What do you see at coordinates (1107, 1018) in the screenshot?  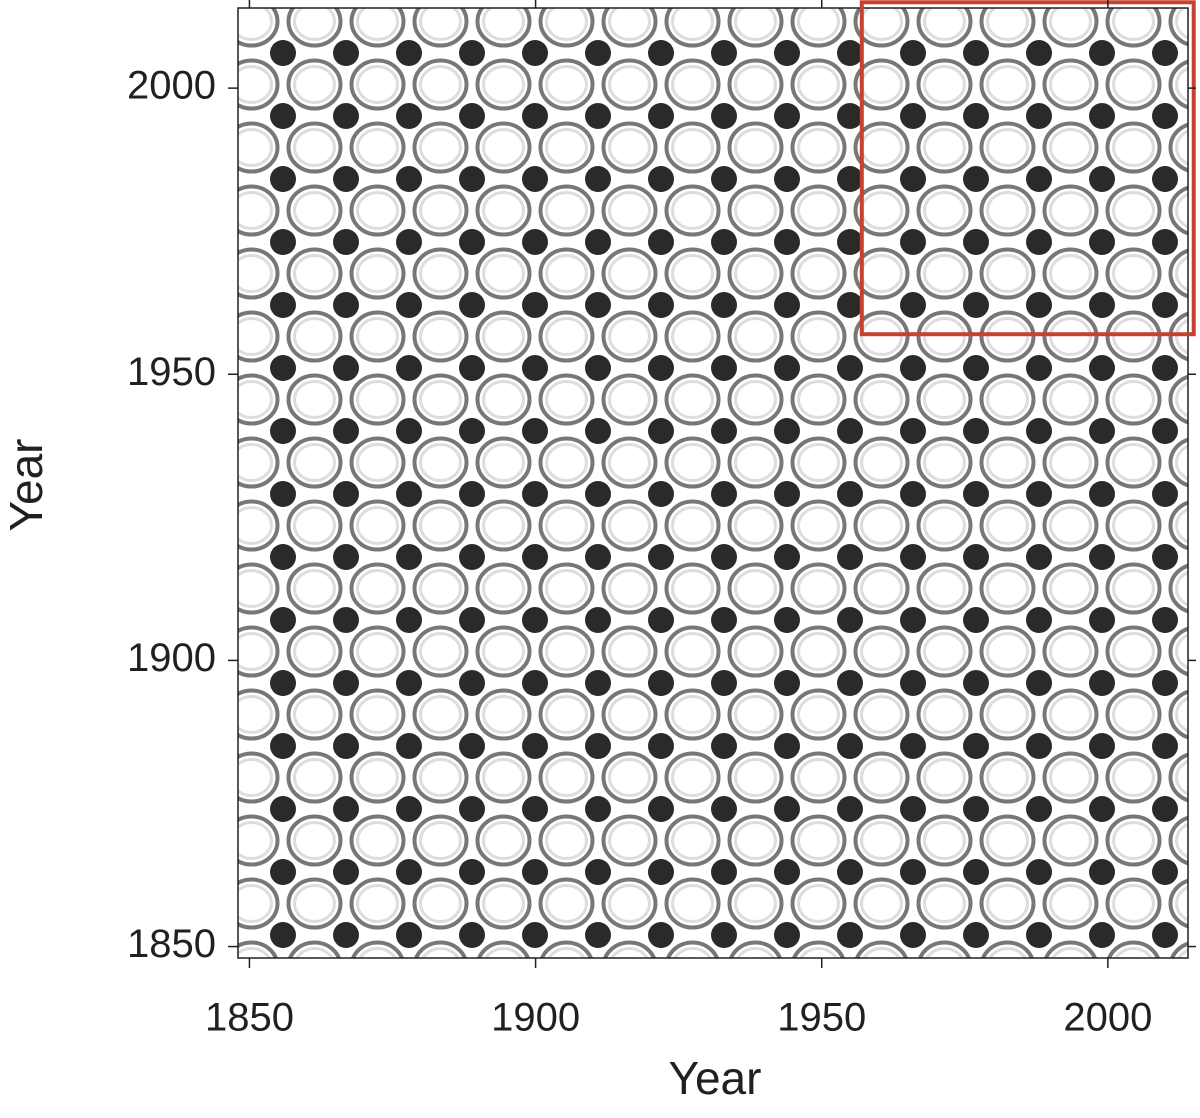 I see `x-tick-label: 2000` at bounding box center [1107, 1018].